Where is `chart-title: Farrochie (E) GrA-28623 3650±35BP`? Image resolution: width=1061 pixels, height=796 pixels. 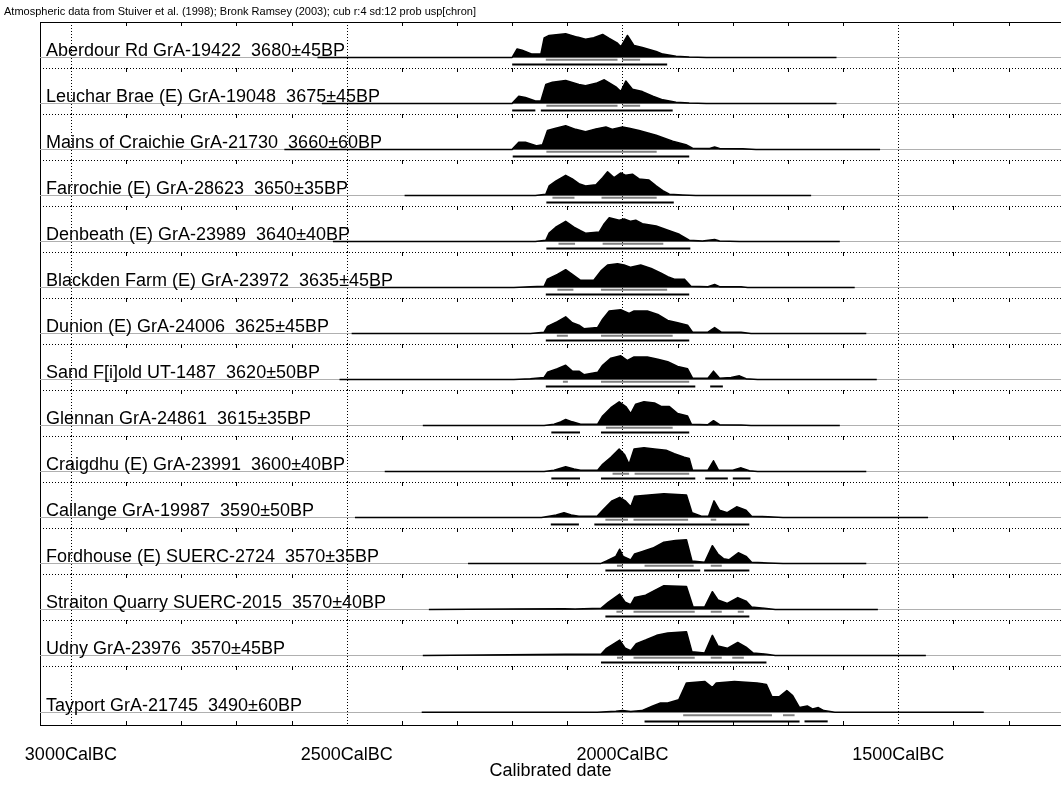 chart-title: Farrochie (E) GrA-28623 3650±35BP is located at coordinates (197, 188).